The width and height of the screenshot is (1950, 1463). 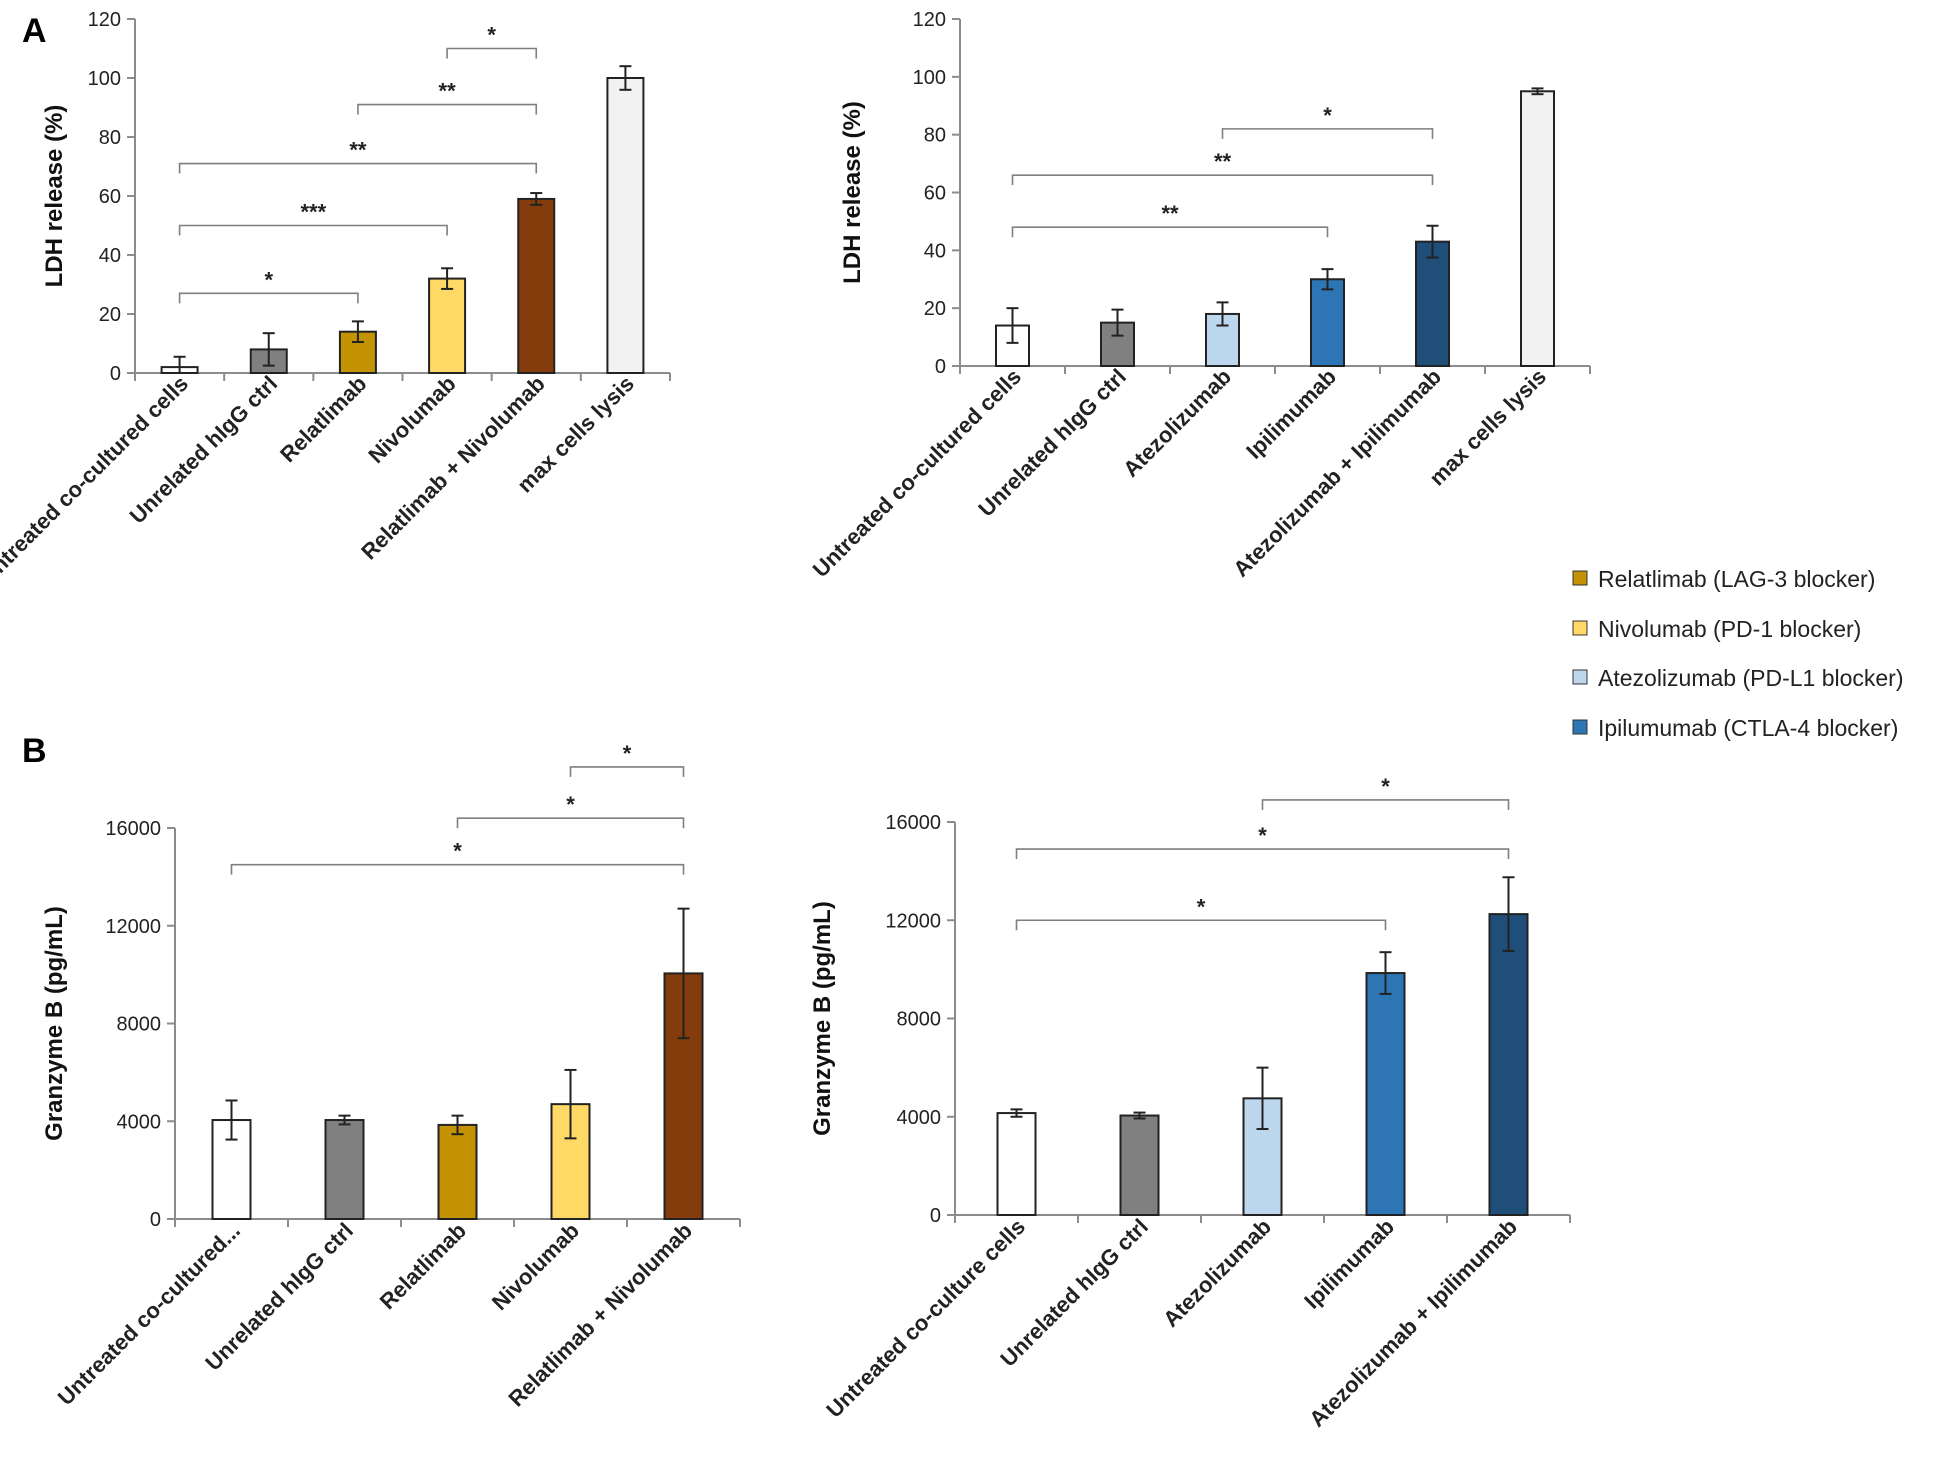 What do you see at coordinates (1748, 728) in the screenshot?
I see `legend-label-ipilumumab: Ipilumumab (CTLA-4 blocker)` at bounding box center [1748, 728].